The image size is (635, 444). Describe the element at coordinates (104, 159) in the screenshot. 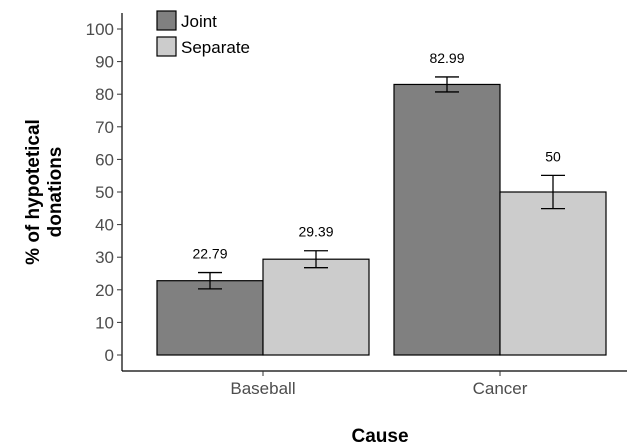

I see `y-tick-label: 60` at that location.